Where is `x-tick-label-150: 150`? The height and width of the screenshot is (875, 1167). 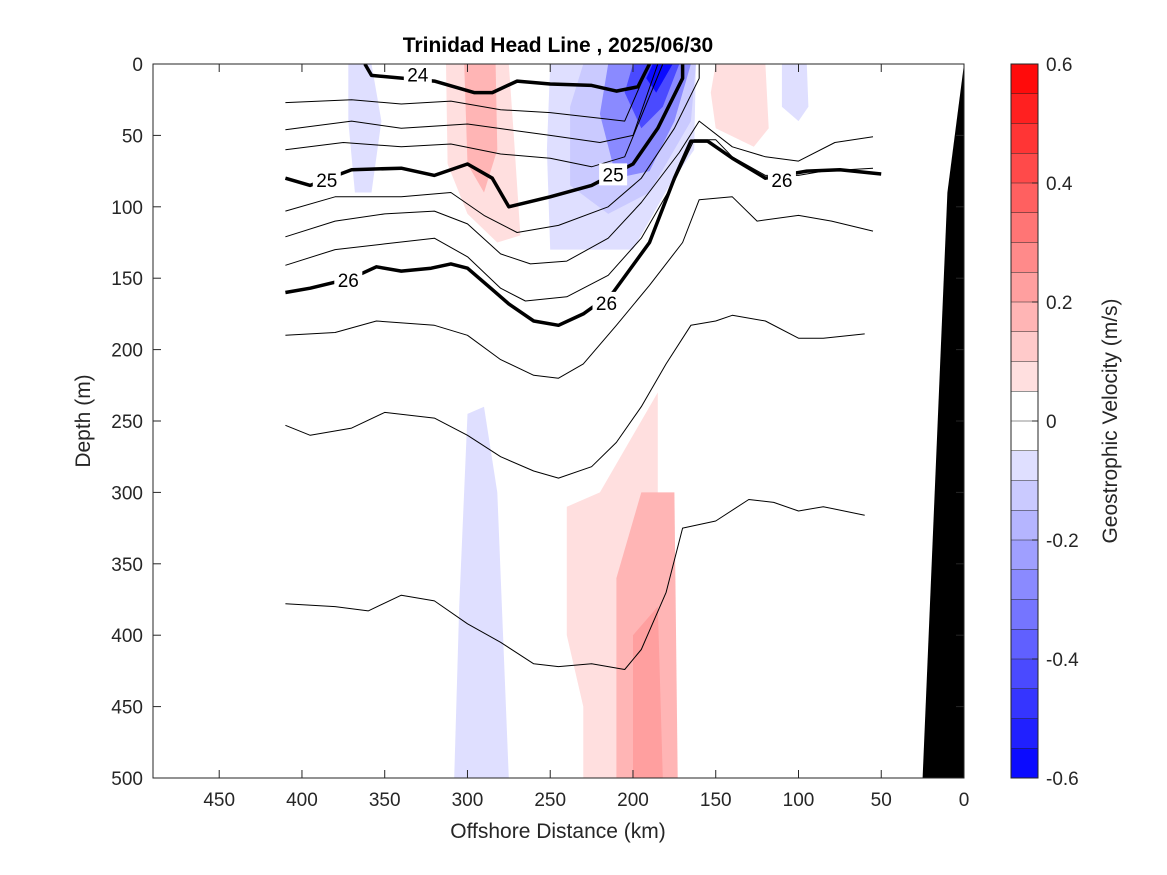 x-tick-label-150: 150 is located at coordinates (716, 800).